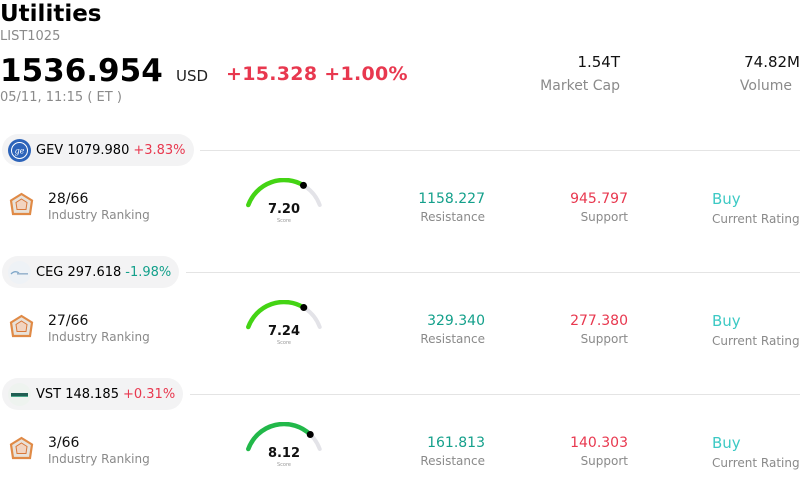  What do you see at coordinates (64, 443) in the screenshot?
I see `industry-rank: 3/66` at bounding box center [64, 443].